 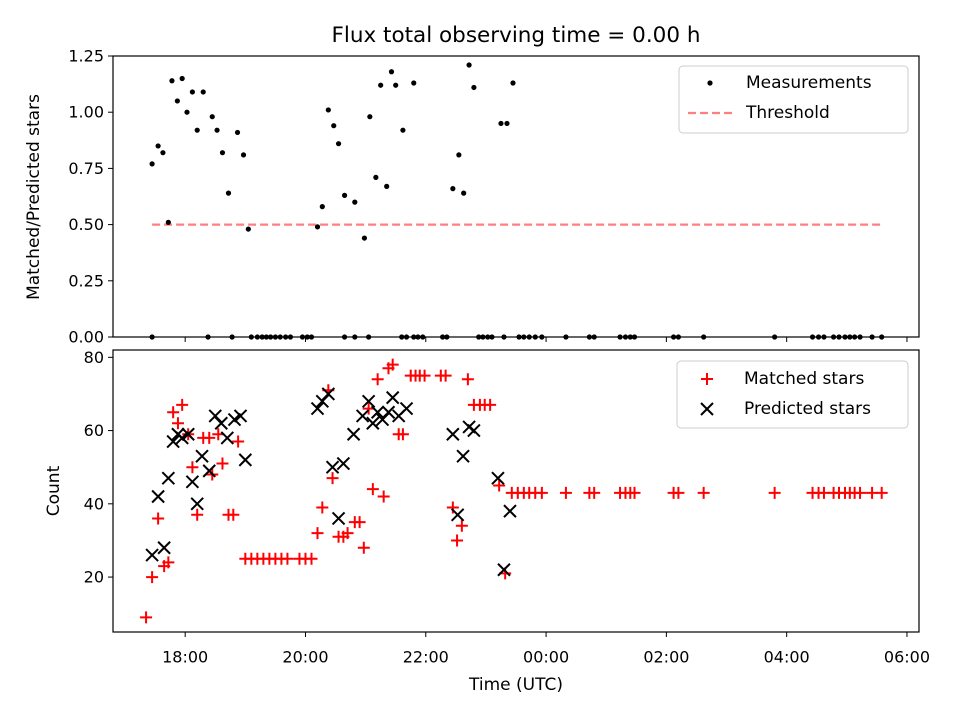 I want to click on bottom-legend-box, so click(x=792, y=394).